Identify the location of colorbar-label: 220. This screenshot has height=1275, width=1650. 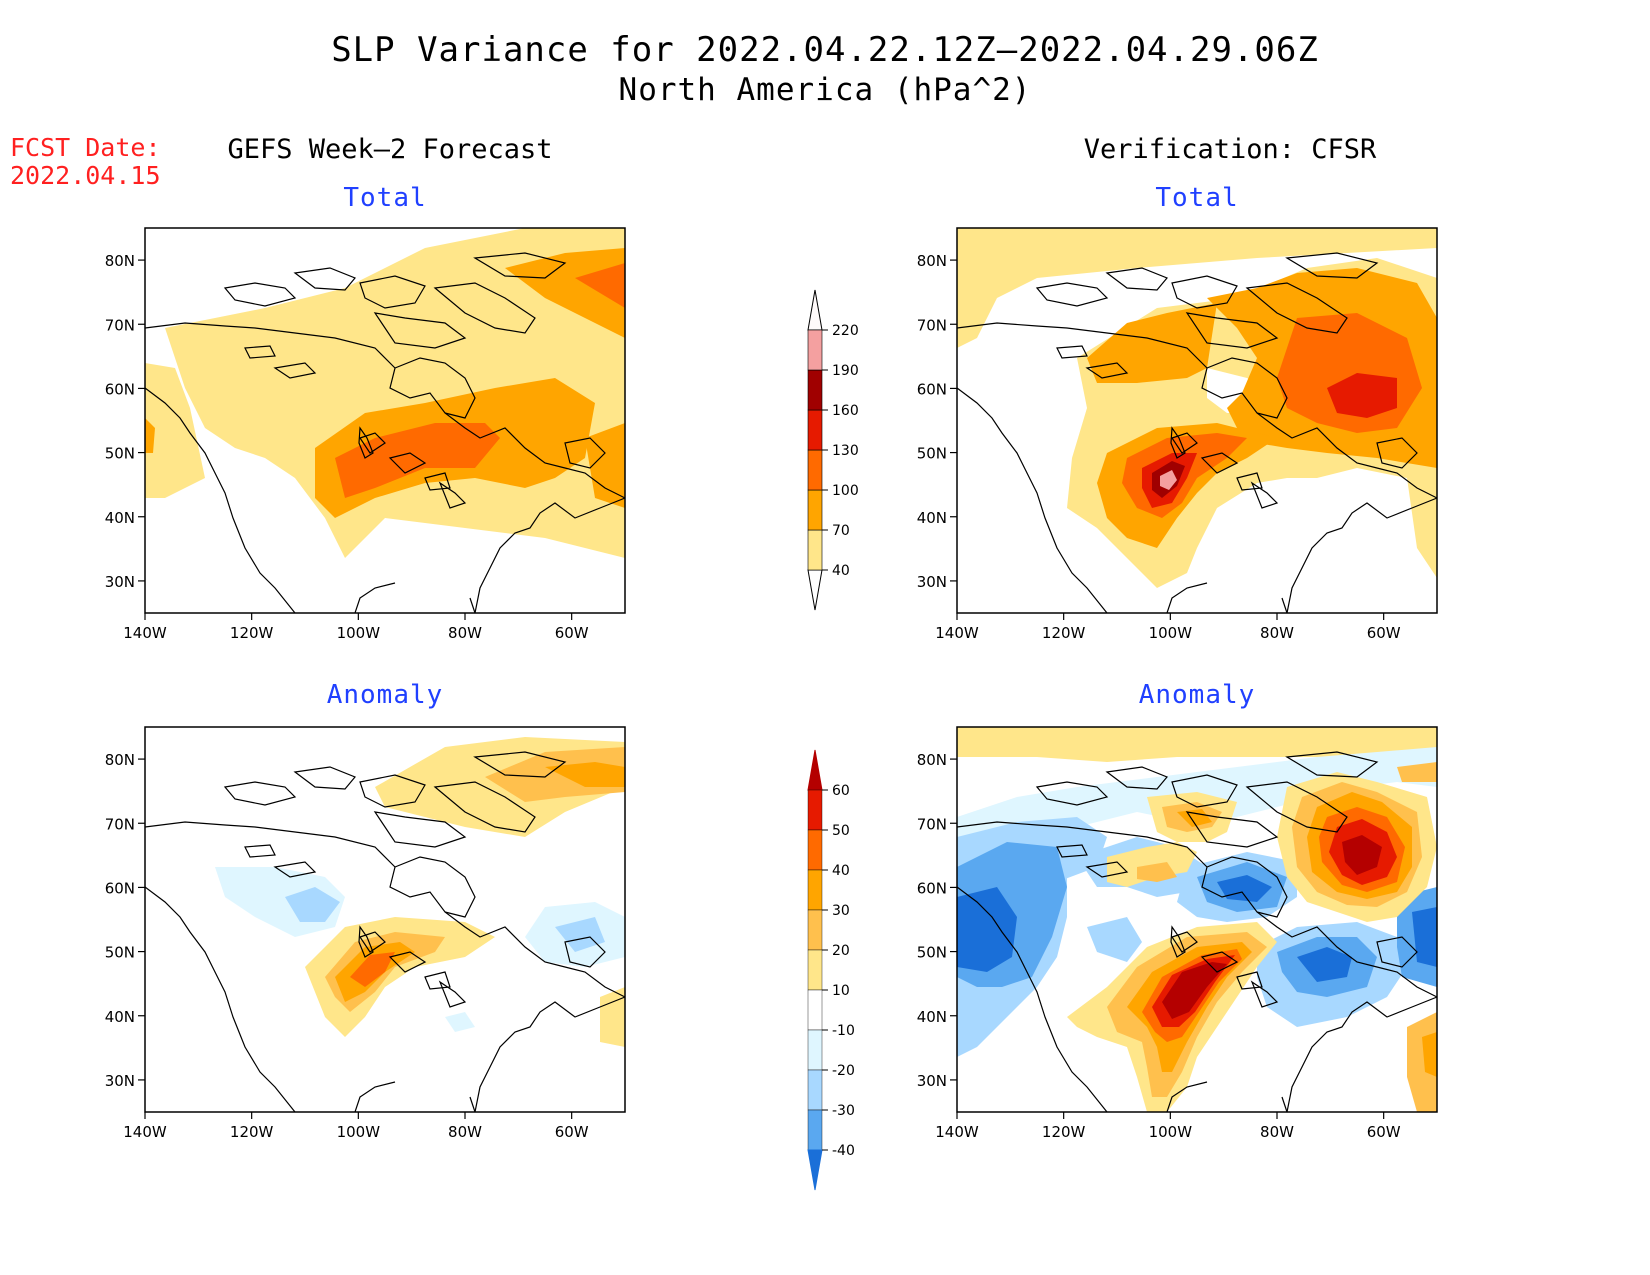
(845, 331).